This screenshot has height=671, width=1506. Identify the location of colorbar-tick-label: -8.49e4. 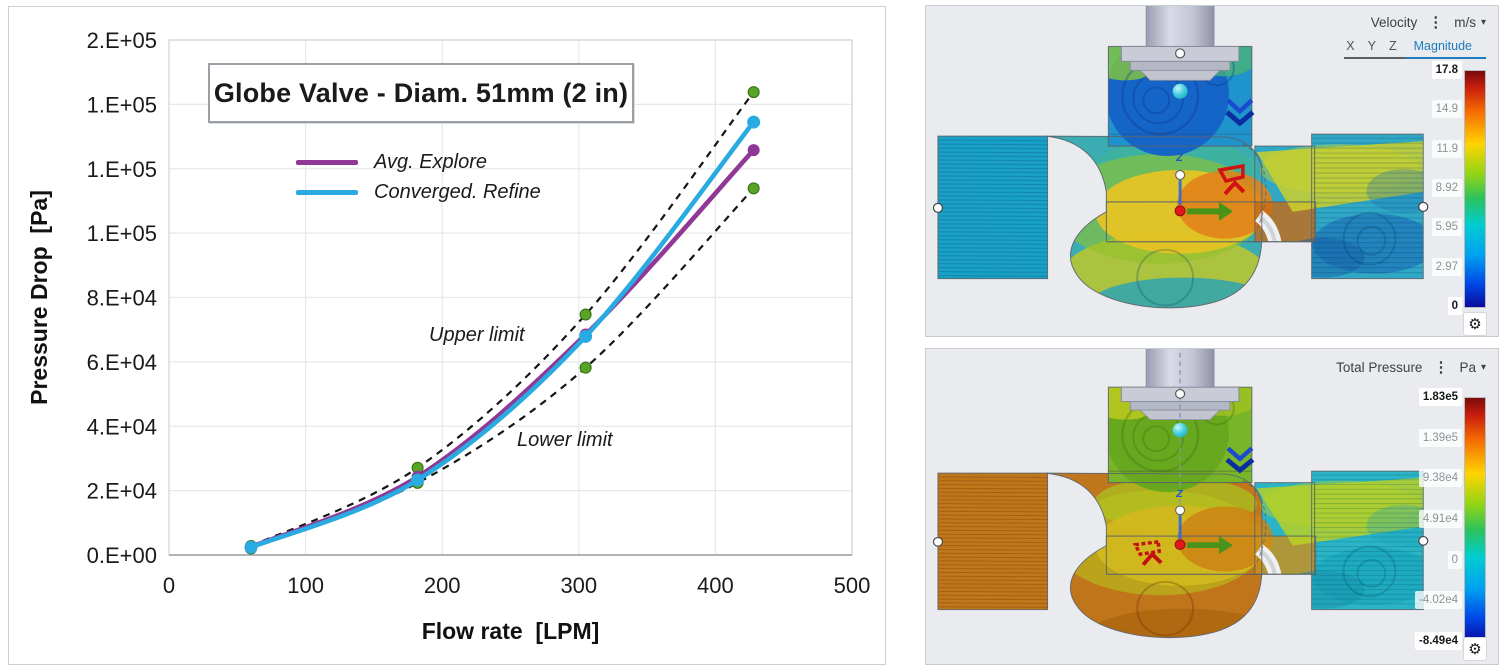
(1438, 641).